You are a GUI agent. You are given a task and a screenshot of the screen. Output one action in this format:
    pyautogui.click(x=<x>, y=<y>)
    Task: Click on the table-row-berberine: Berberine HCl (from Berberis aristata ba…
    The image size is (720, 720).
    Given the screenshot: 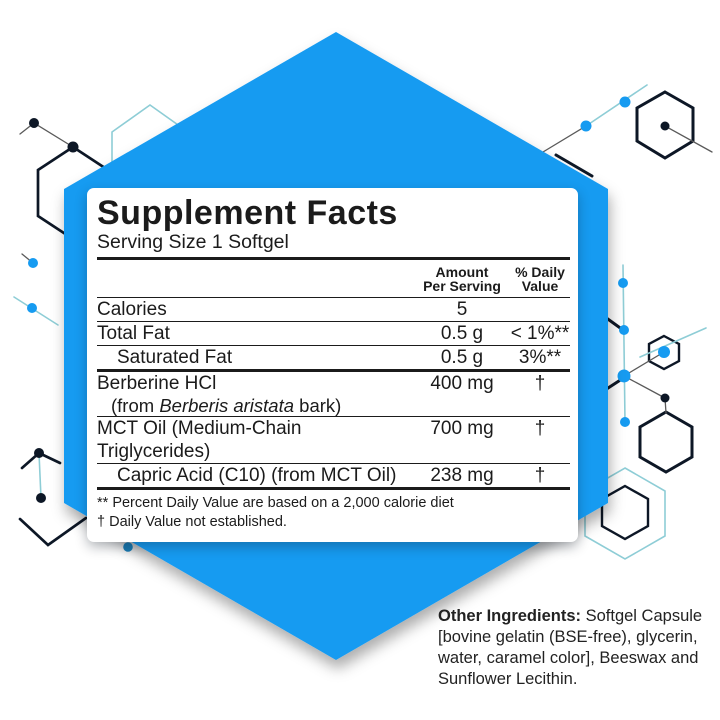 What is the action you would take?
    pyautogui.click(x=333, y=394)
    